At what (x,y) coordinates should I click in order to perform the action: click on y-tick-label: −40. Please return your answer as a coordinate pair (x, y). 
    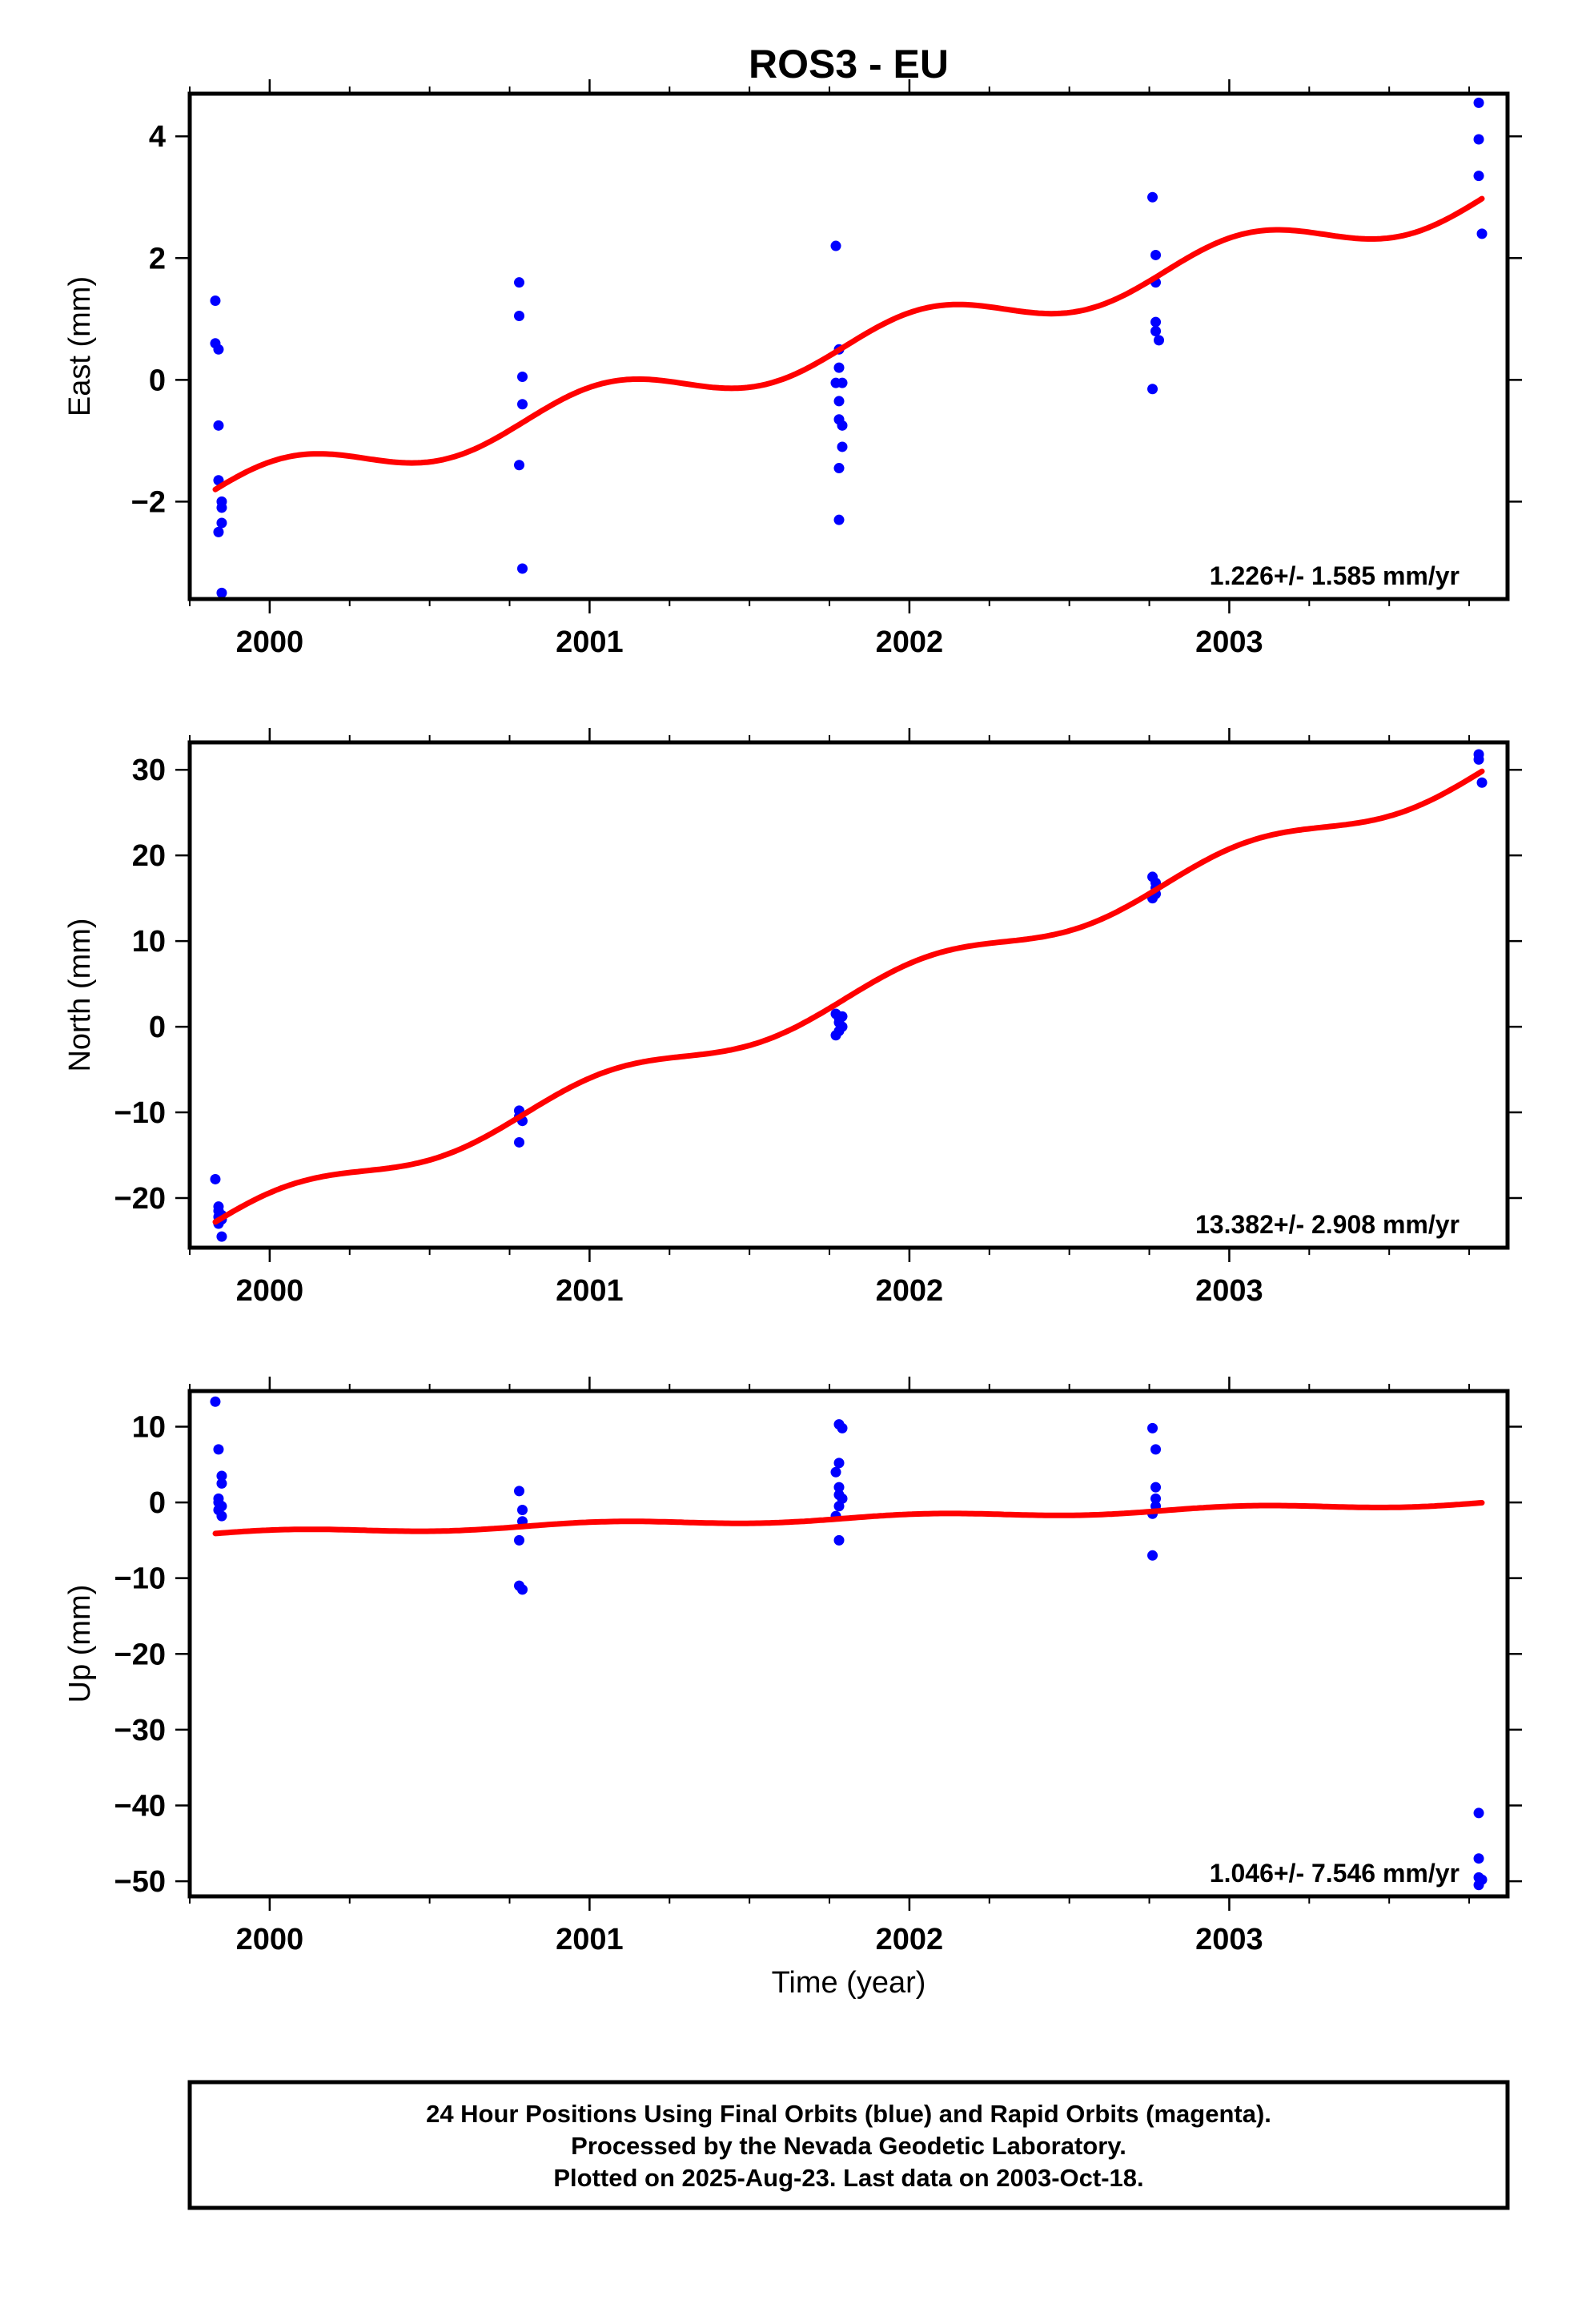
    Looking at the image, I should click on (140, 1806).